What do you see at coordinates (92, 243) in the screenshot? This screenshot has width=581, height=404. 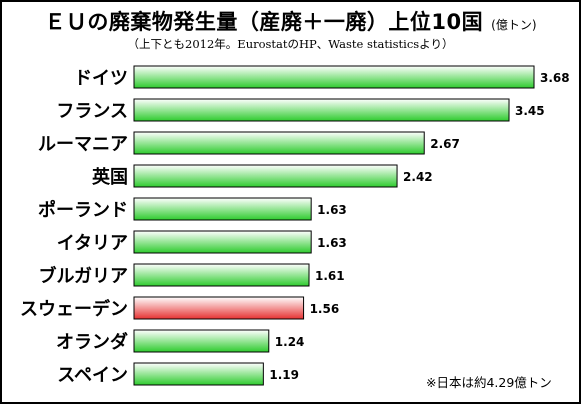 I see `category-label: イタリア` at bounding box center [92, 243].